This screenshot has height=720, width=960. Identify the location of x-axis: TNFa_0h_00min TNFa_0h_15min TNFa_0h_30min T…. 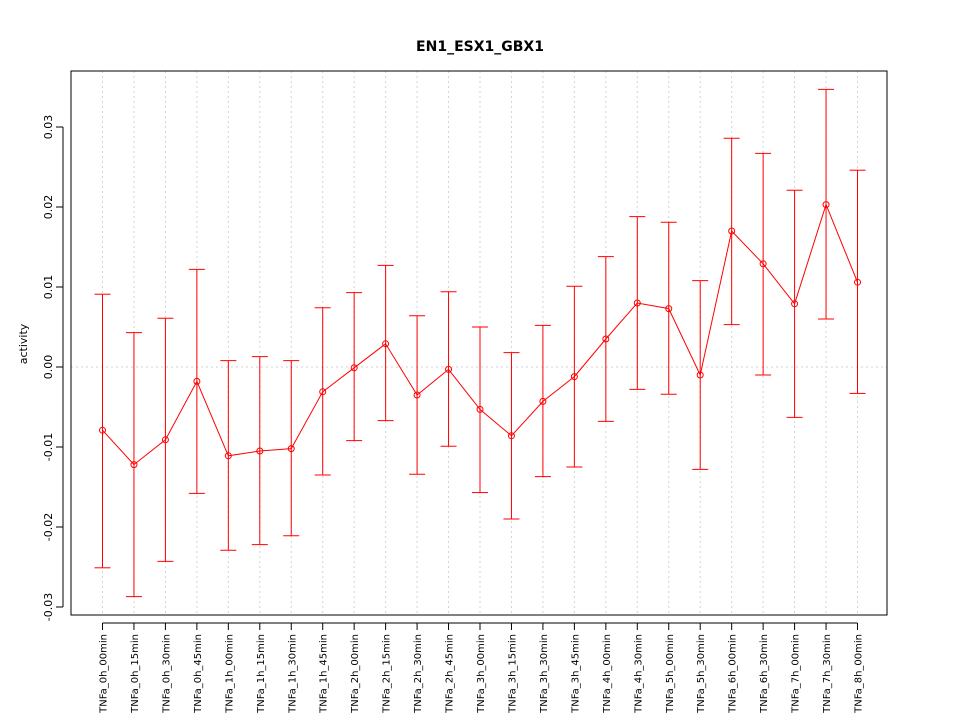
(482, 668).